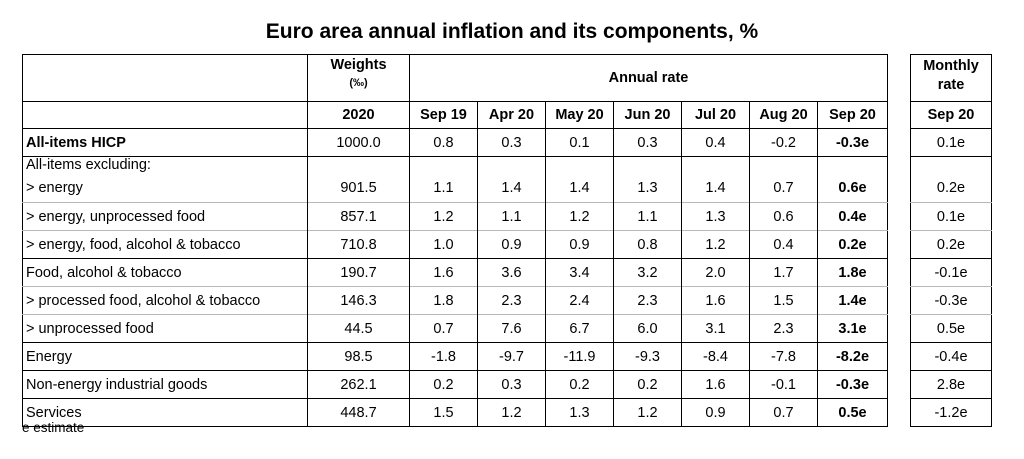 The width and height of the screenshot is (1024, 459). Describe the element at coordinates (783, 328) in the screenshot. I see `rate-cell: 2.3` at that location.